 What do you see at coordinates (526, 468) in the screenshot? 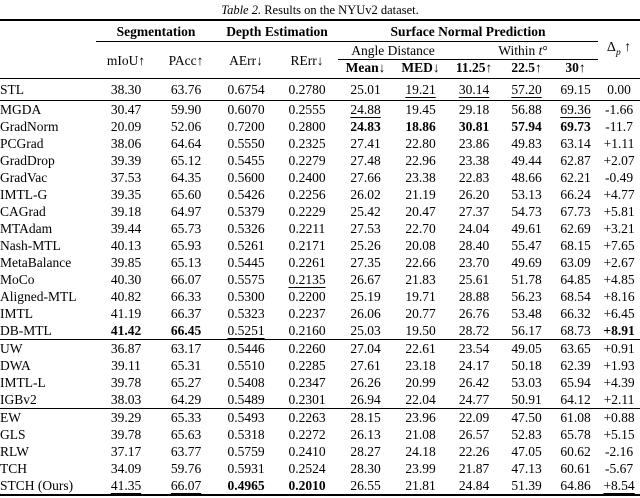
I see `value-cell: 47.13` at bounding box center [526, 468].